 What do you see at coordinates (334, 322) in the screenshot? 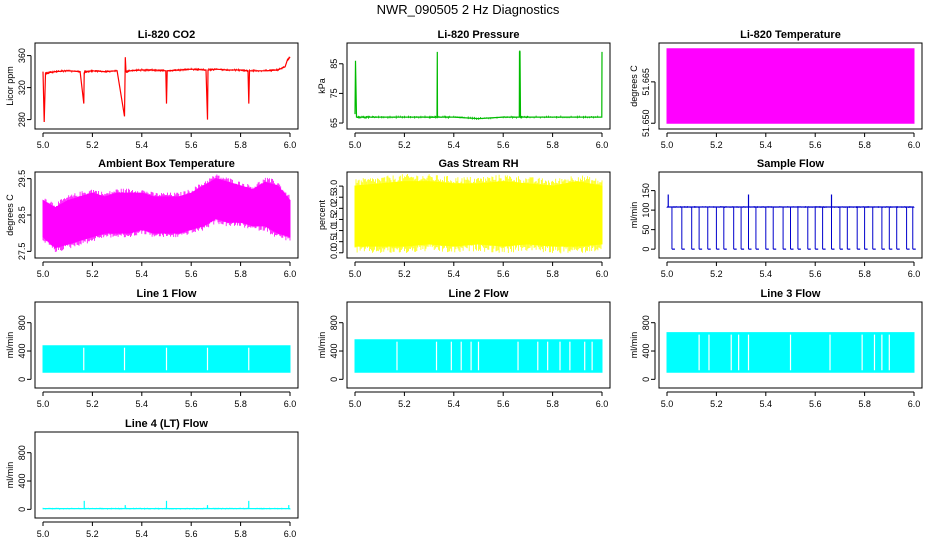
I see `y-tick-label: 800` at bounding box center [334, 322].